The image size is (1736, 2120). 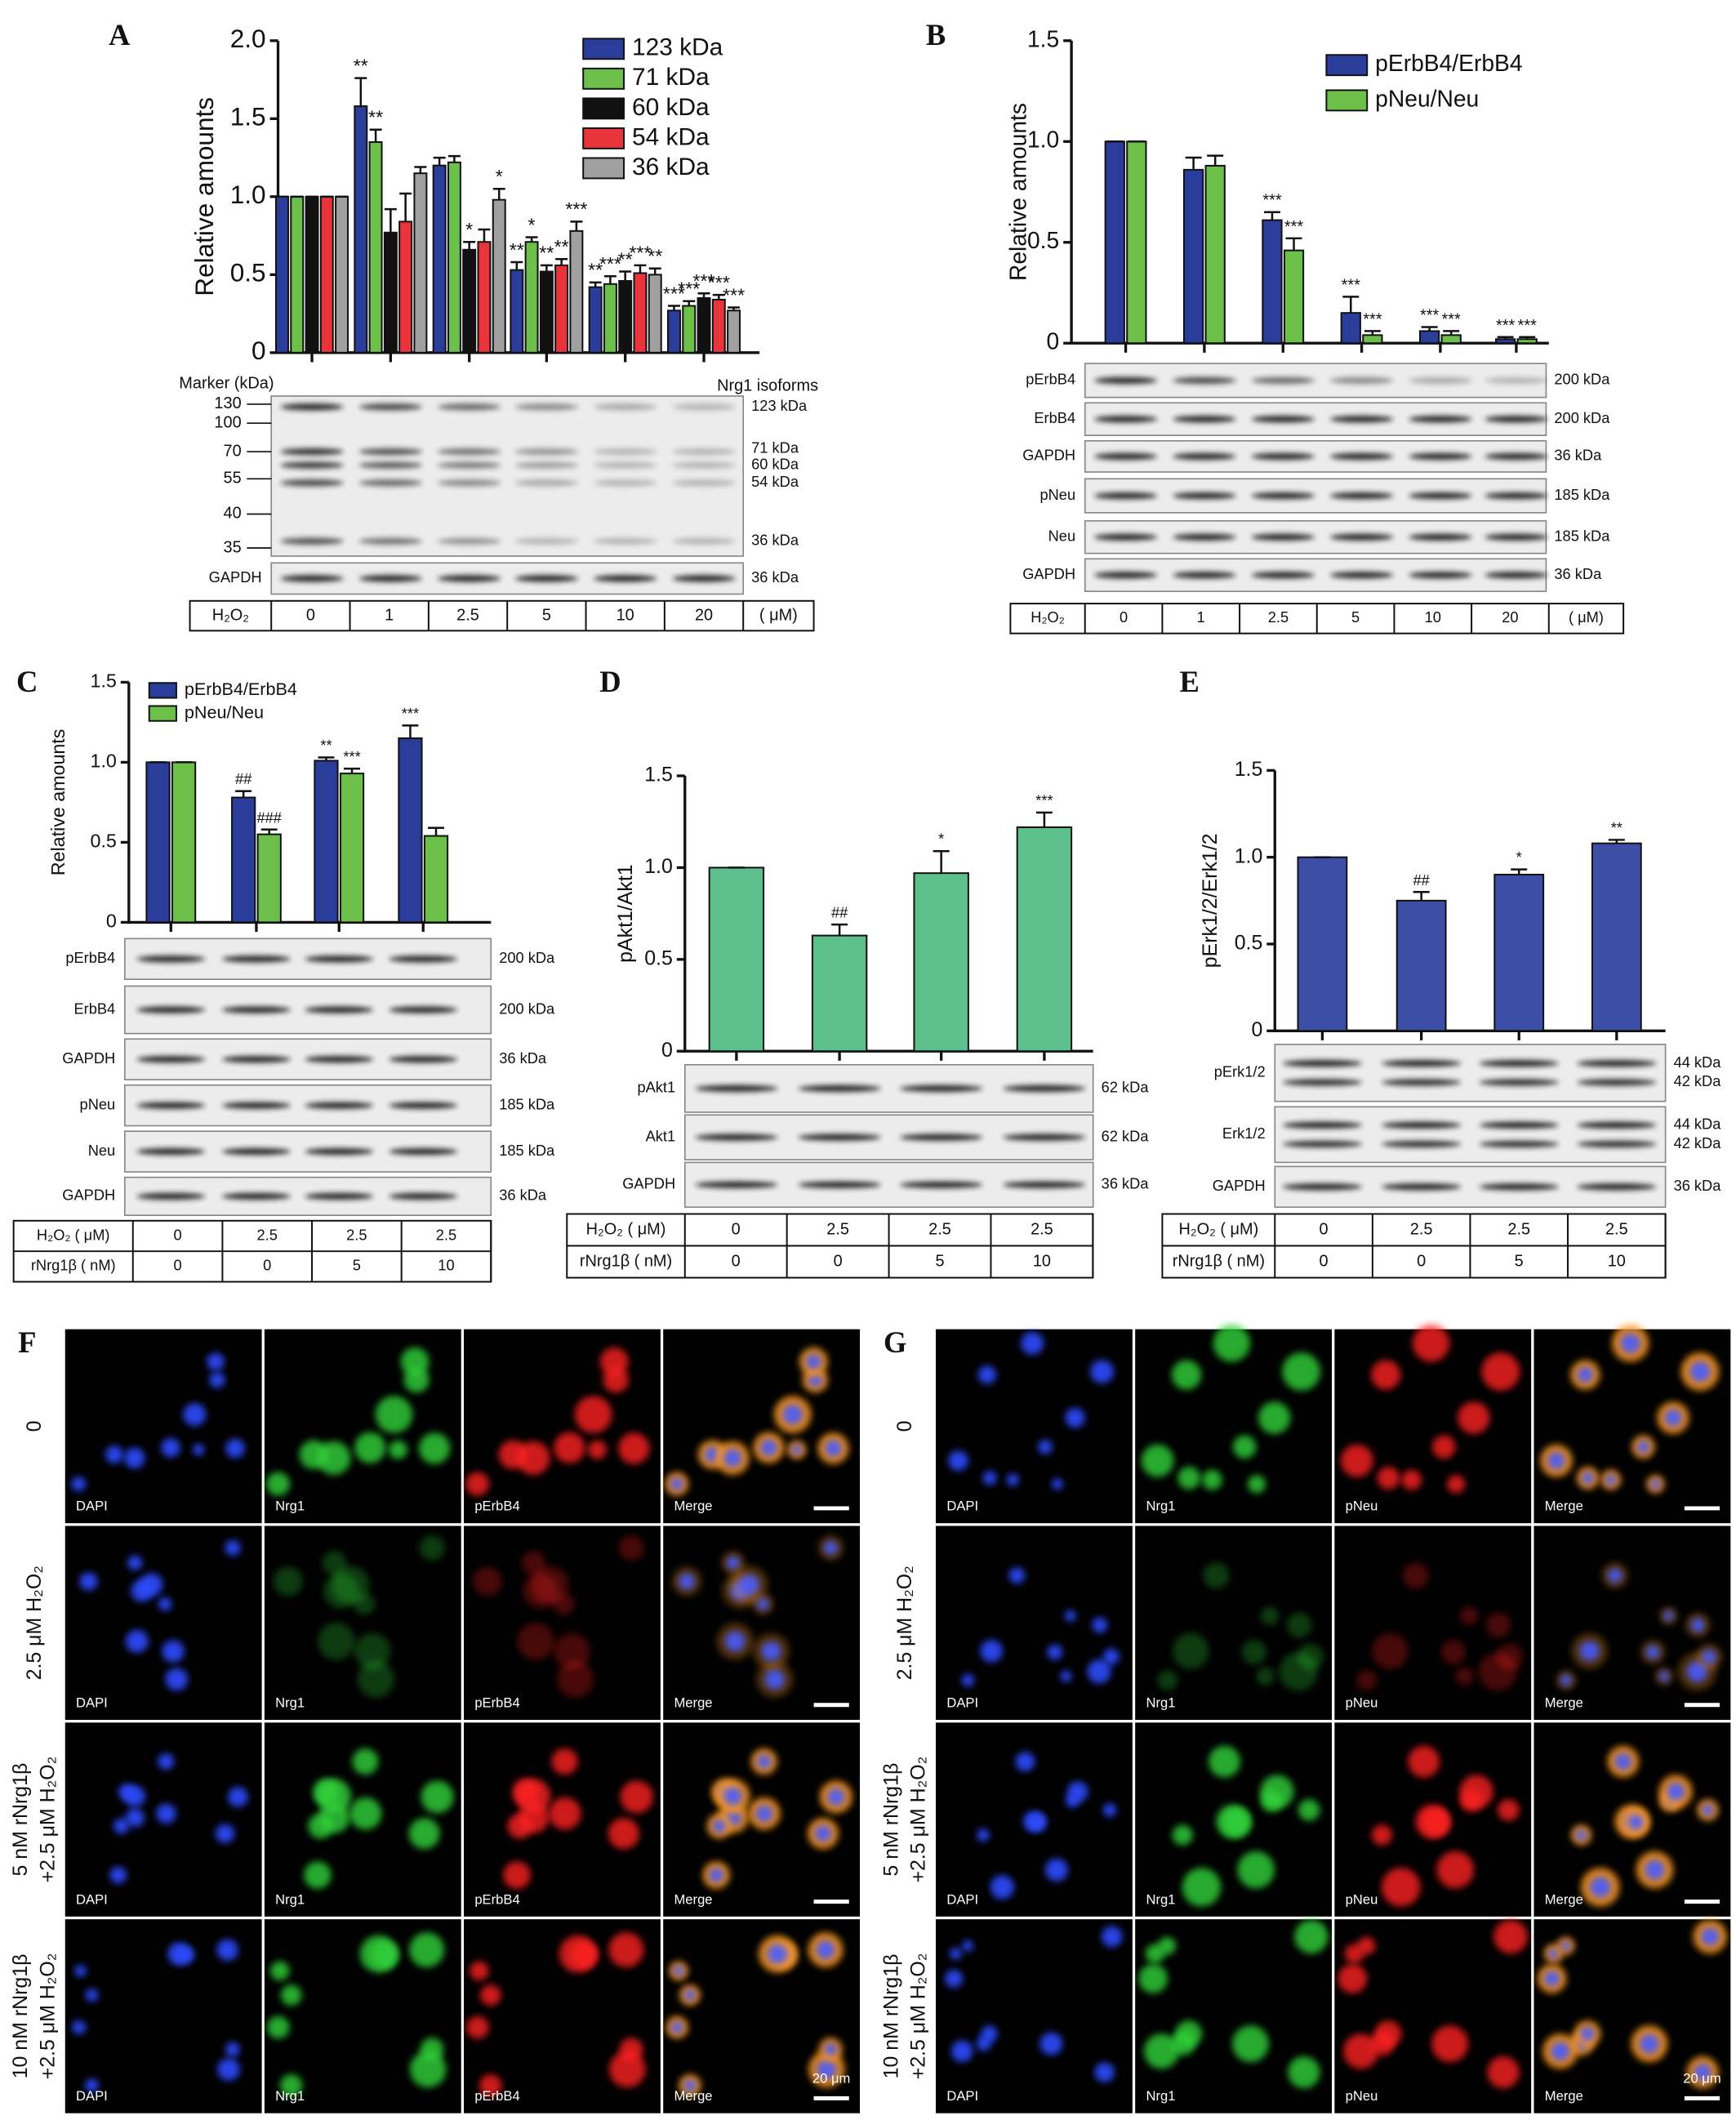 I want to click on legend-label: 123 kDa, so click(x=677, y=47).